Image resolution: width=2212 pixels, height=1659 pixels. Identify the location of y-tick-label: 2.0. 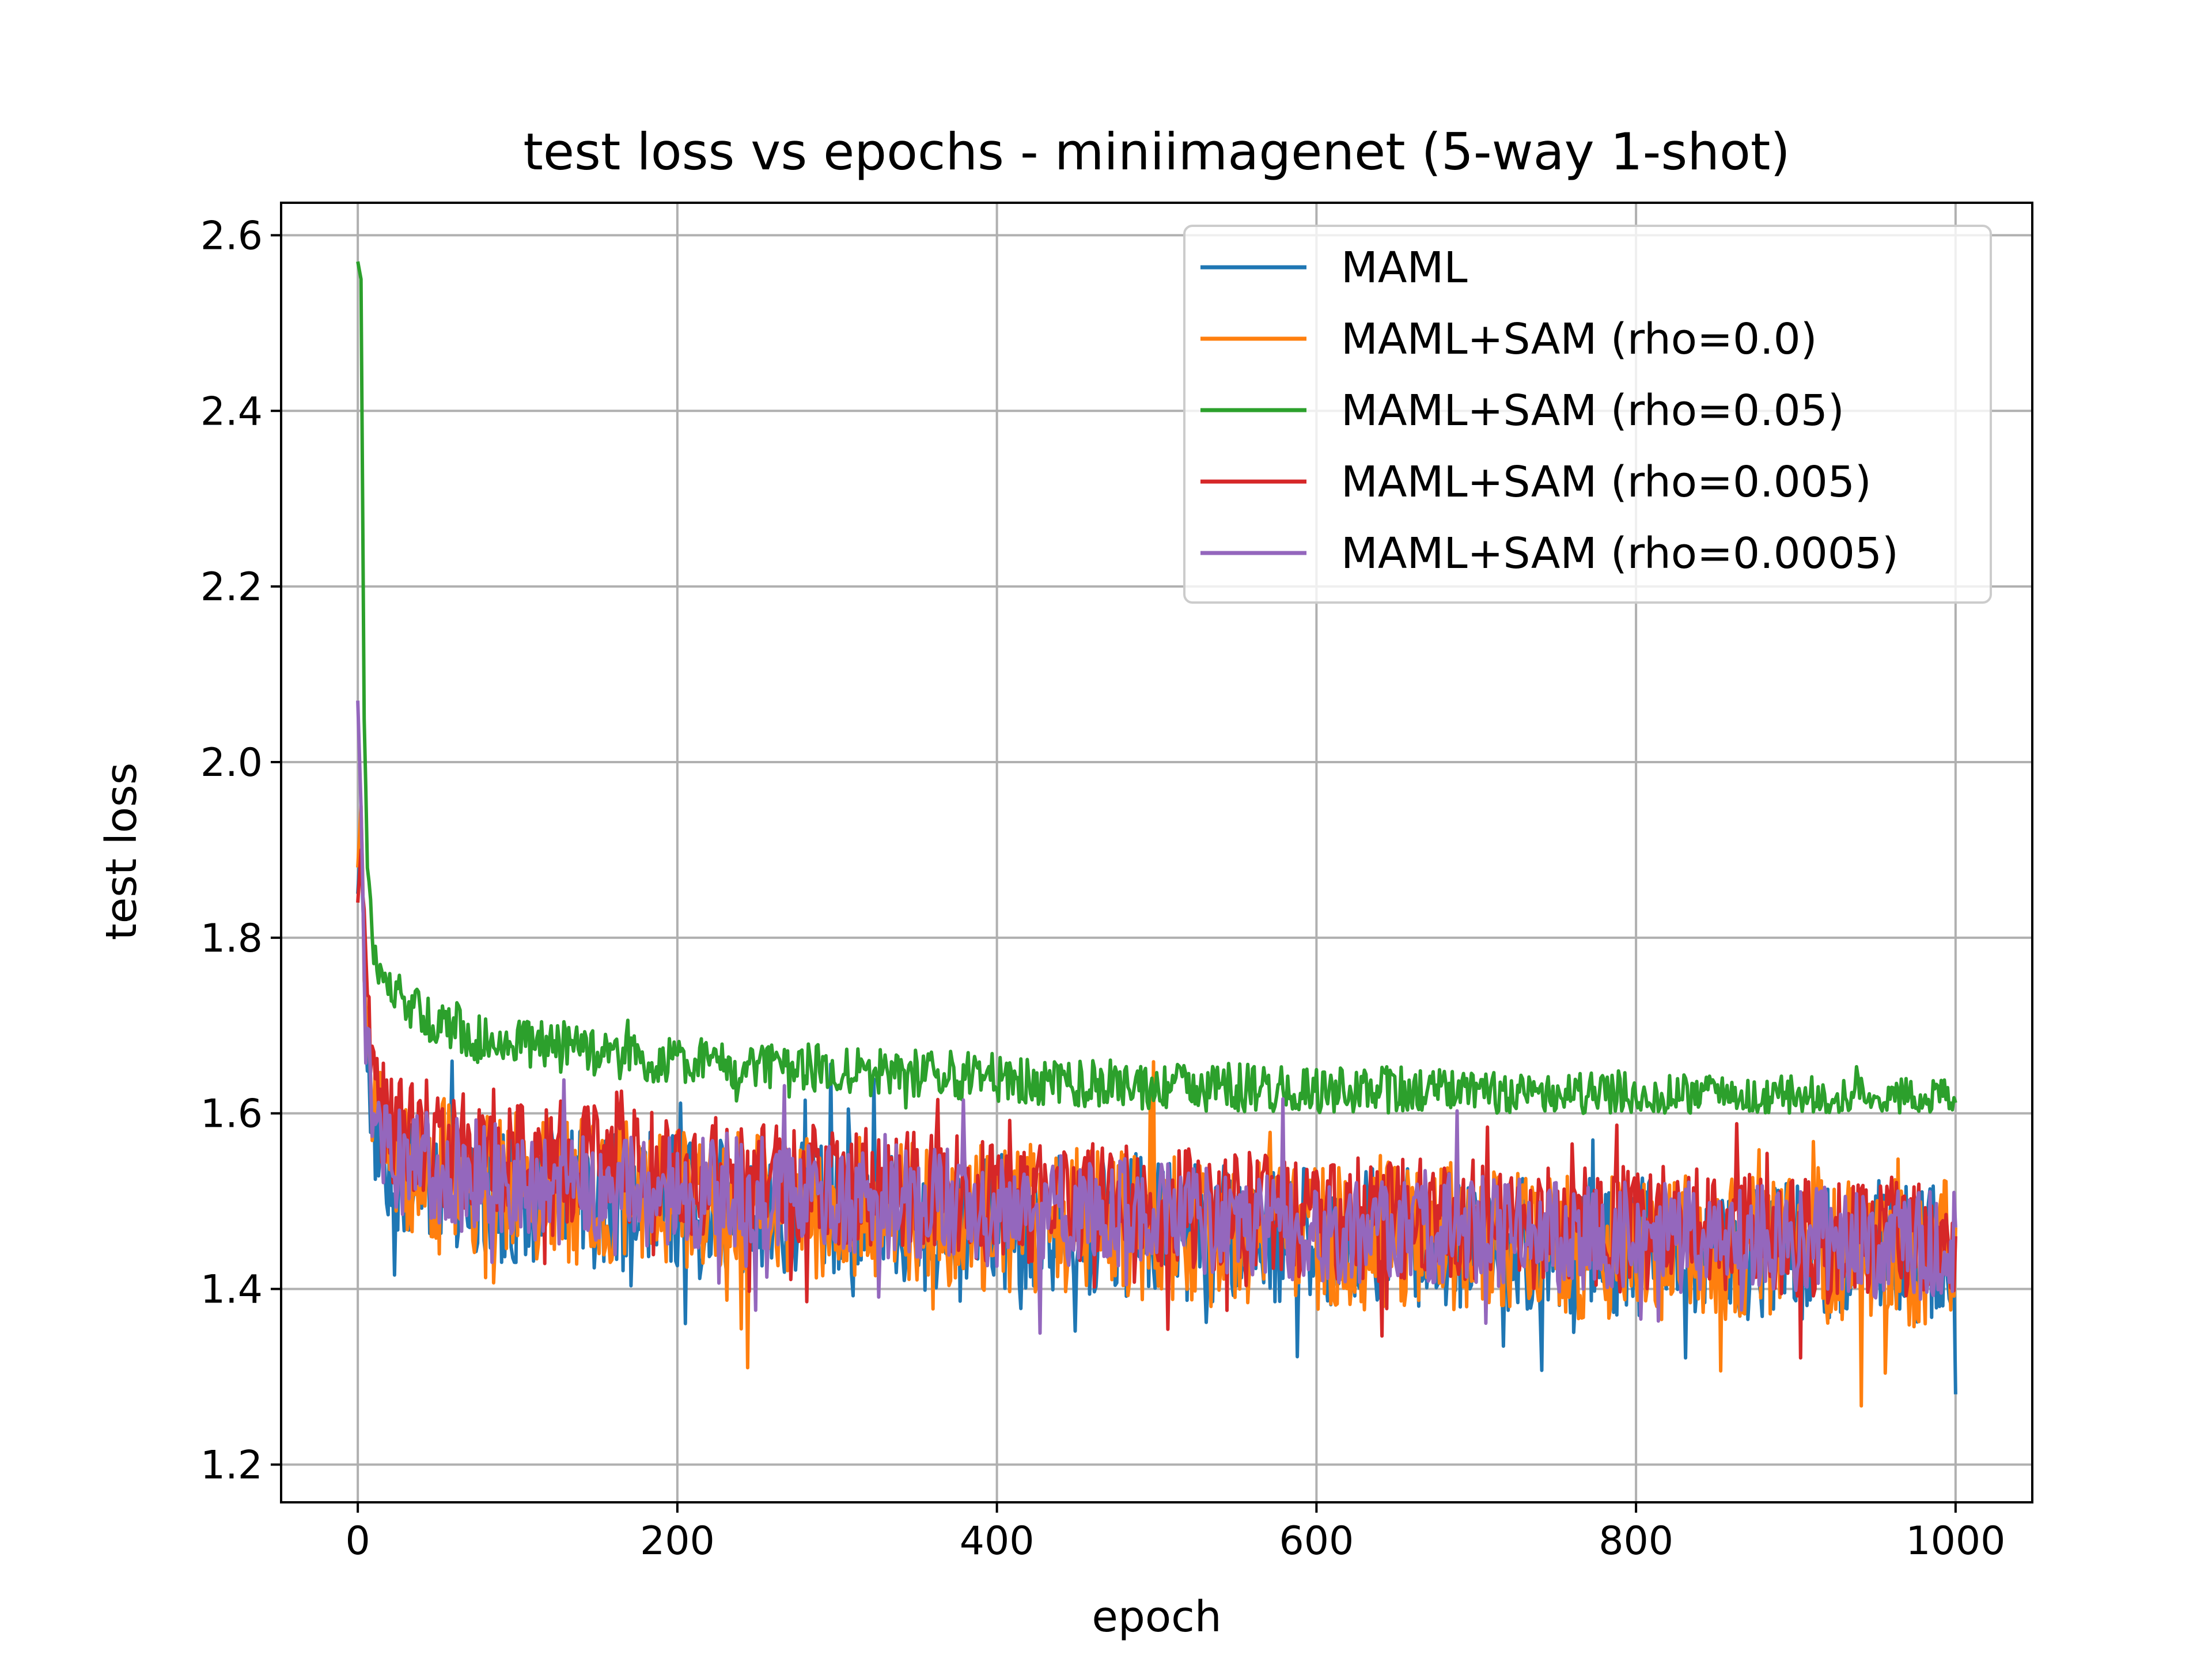
(231, 763).